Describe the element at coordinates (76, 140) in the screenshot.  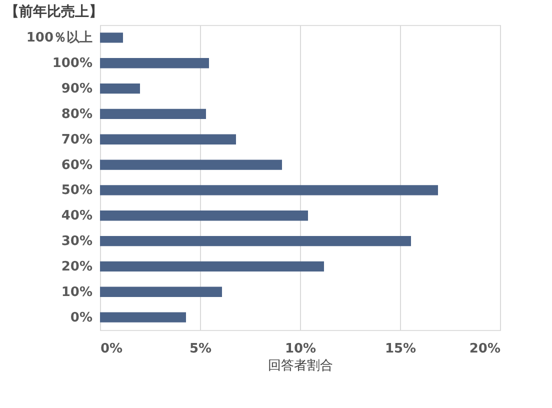
I see `y-tick-label: 70%` at that location.